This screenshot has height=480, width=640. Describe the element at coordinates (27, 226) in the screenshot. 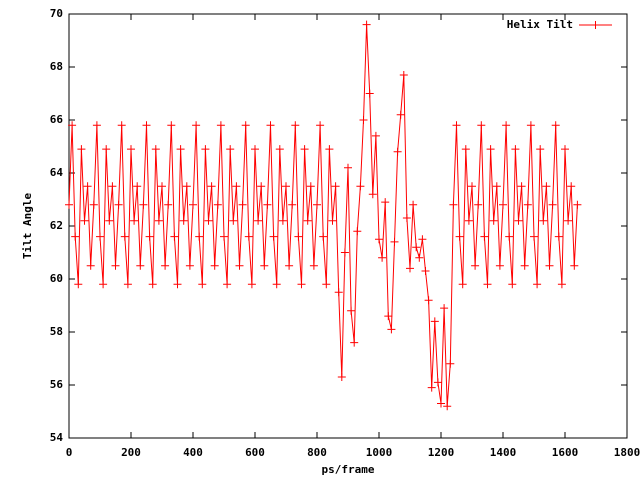

I see `y-axis-label: Tilt Angle` at that location.